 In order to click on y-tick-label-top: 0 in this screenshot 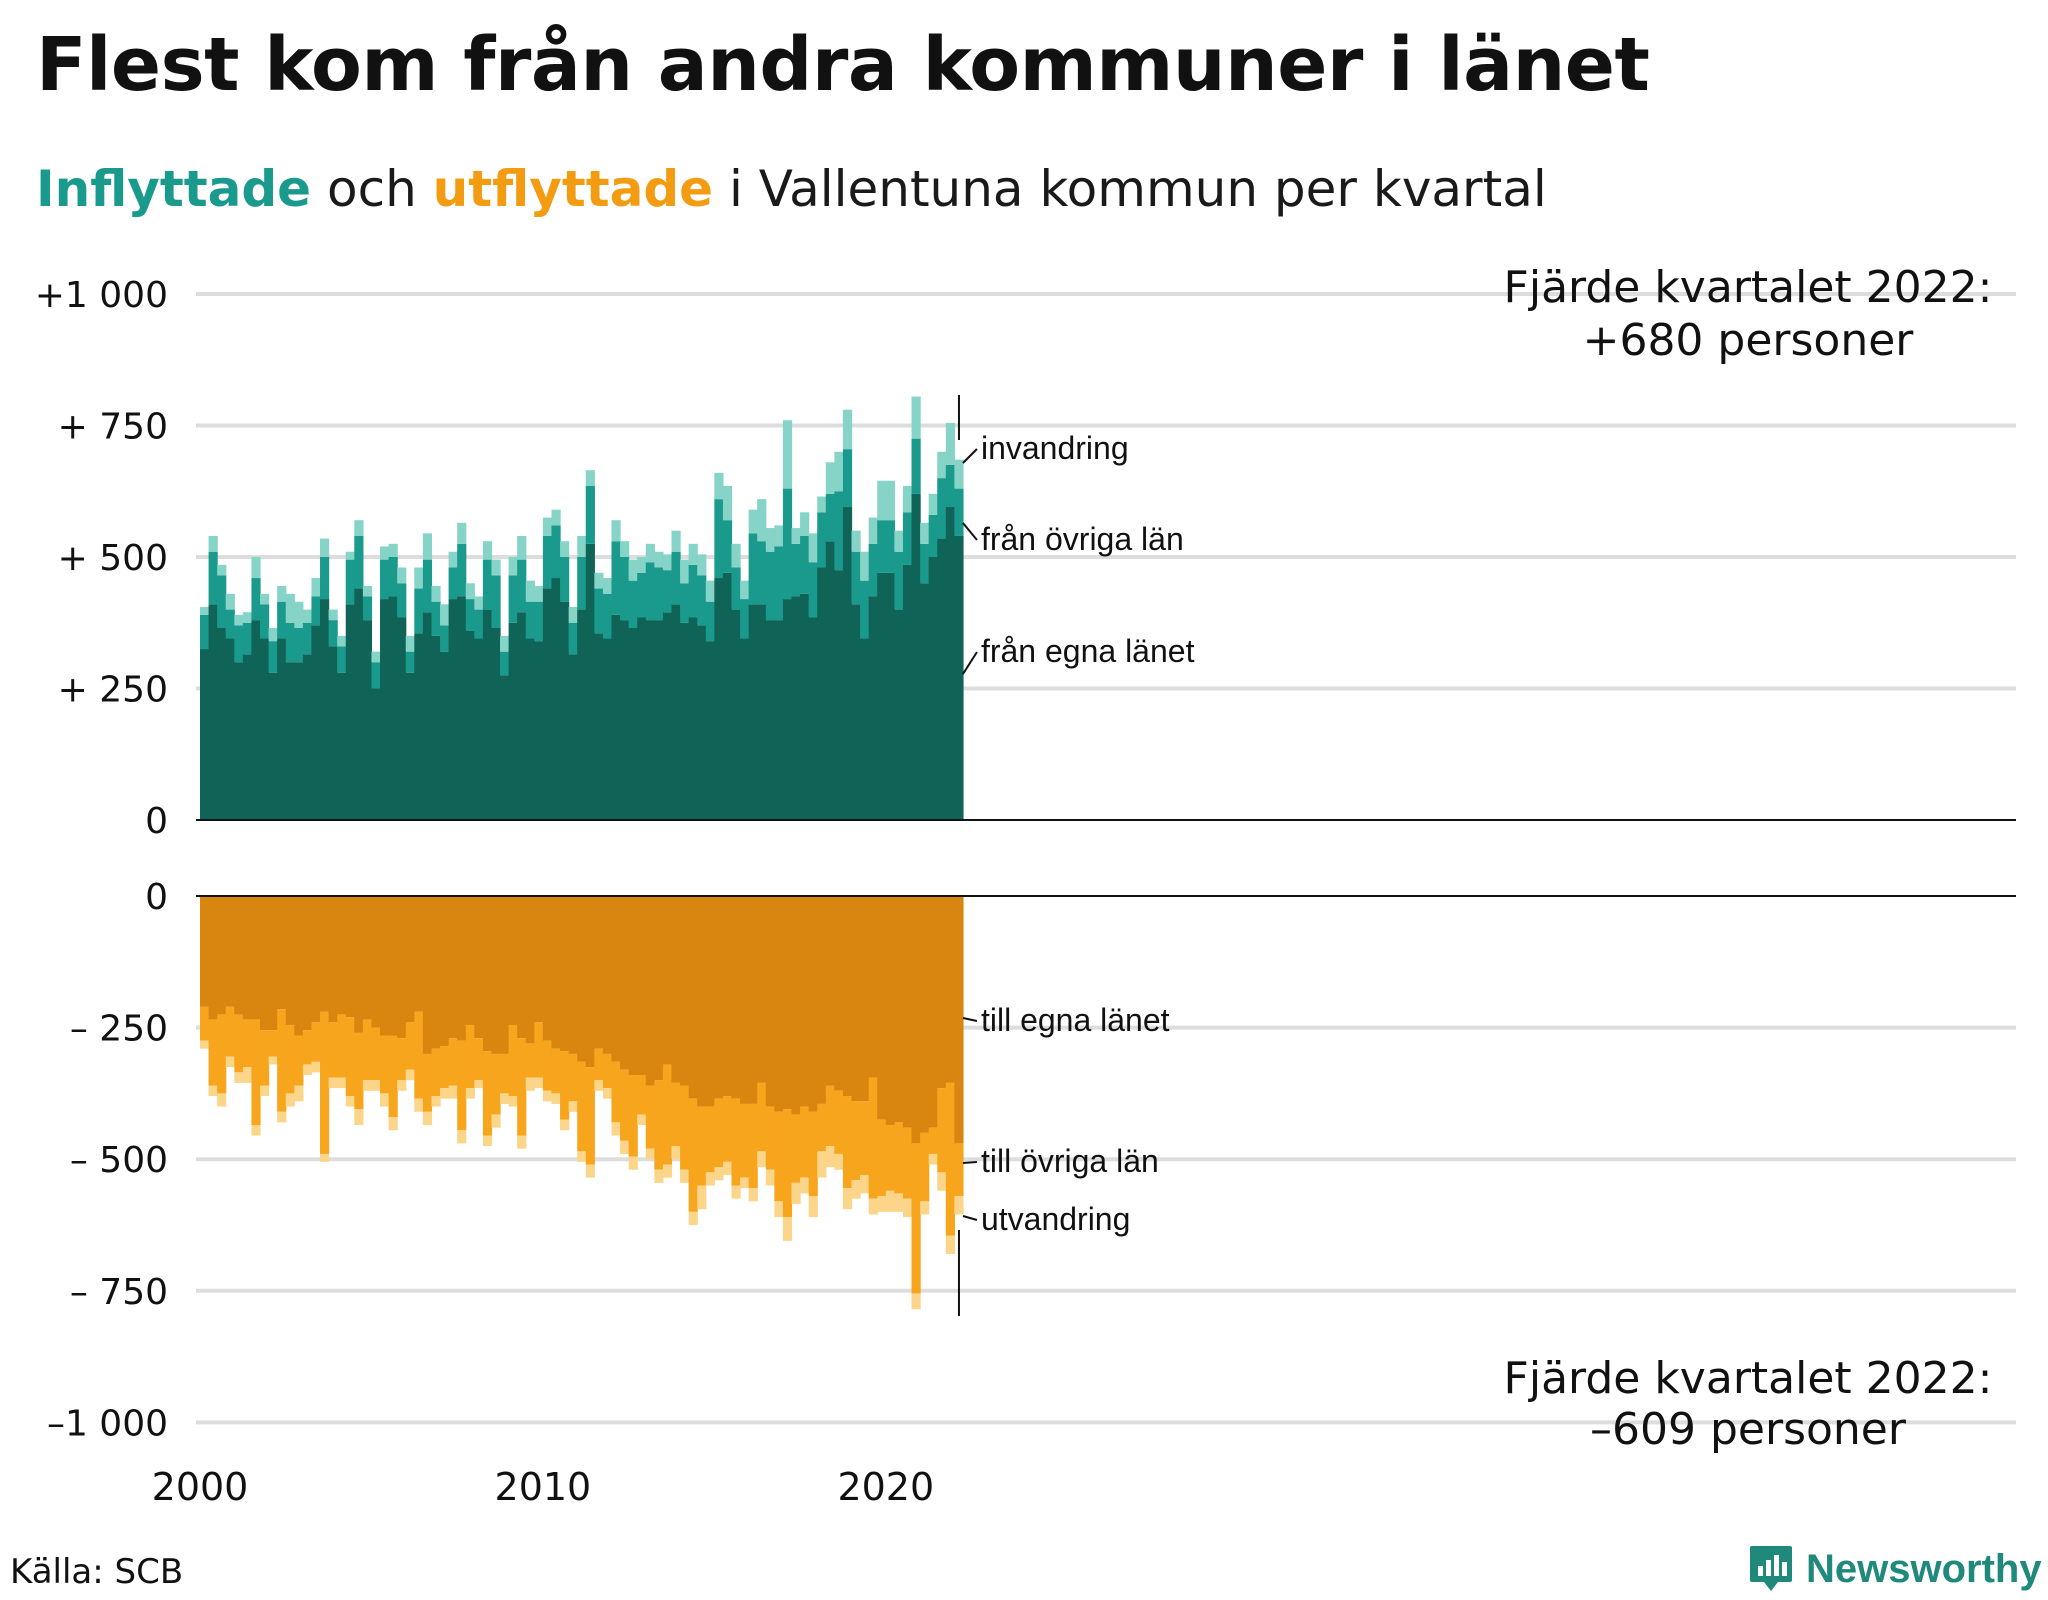, I will do `click(156, 821)`.